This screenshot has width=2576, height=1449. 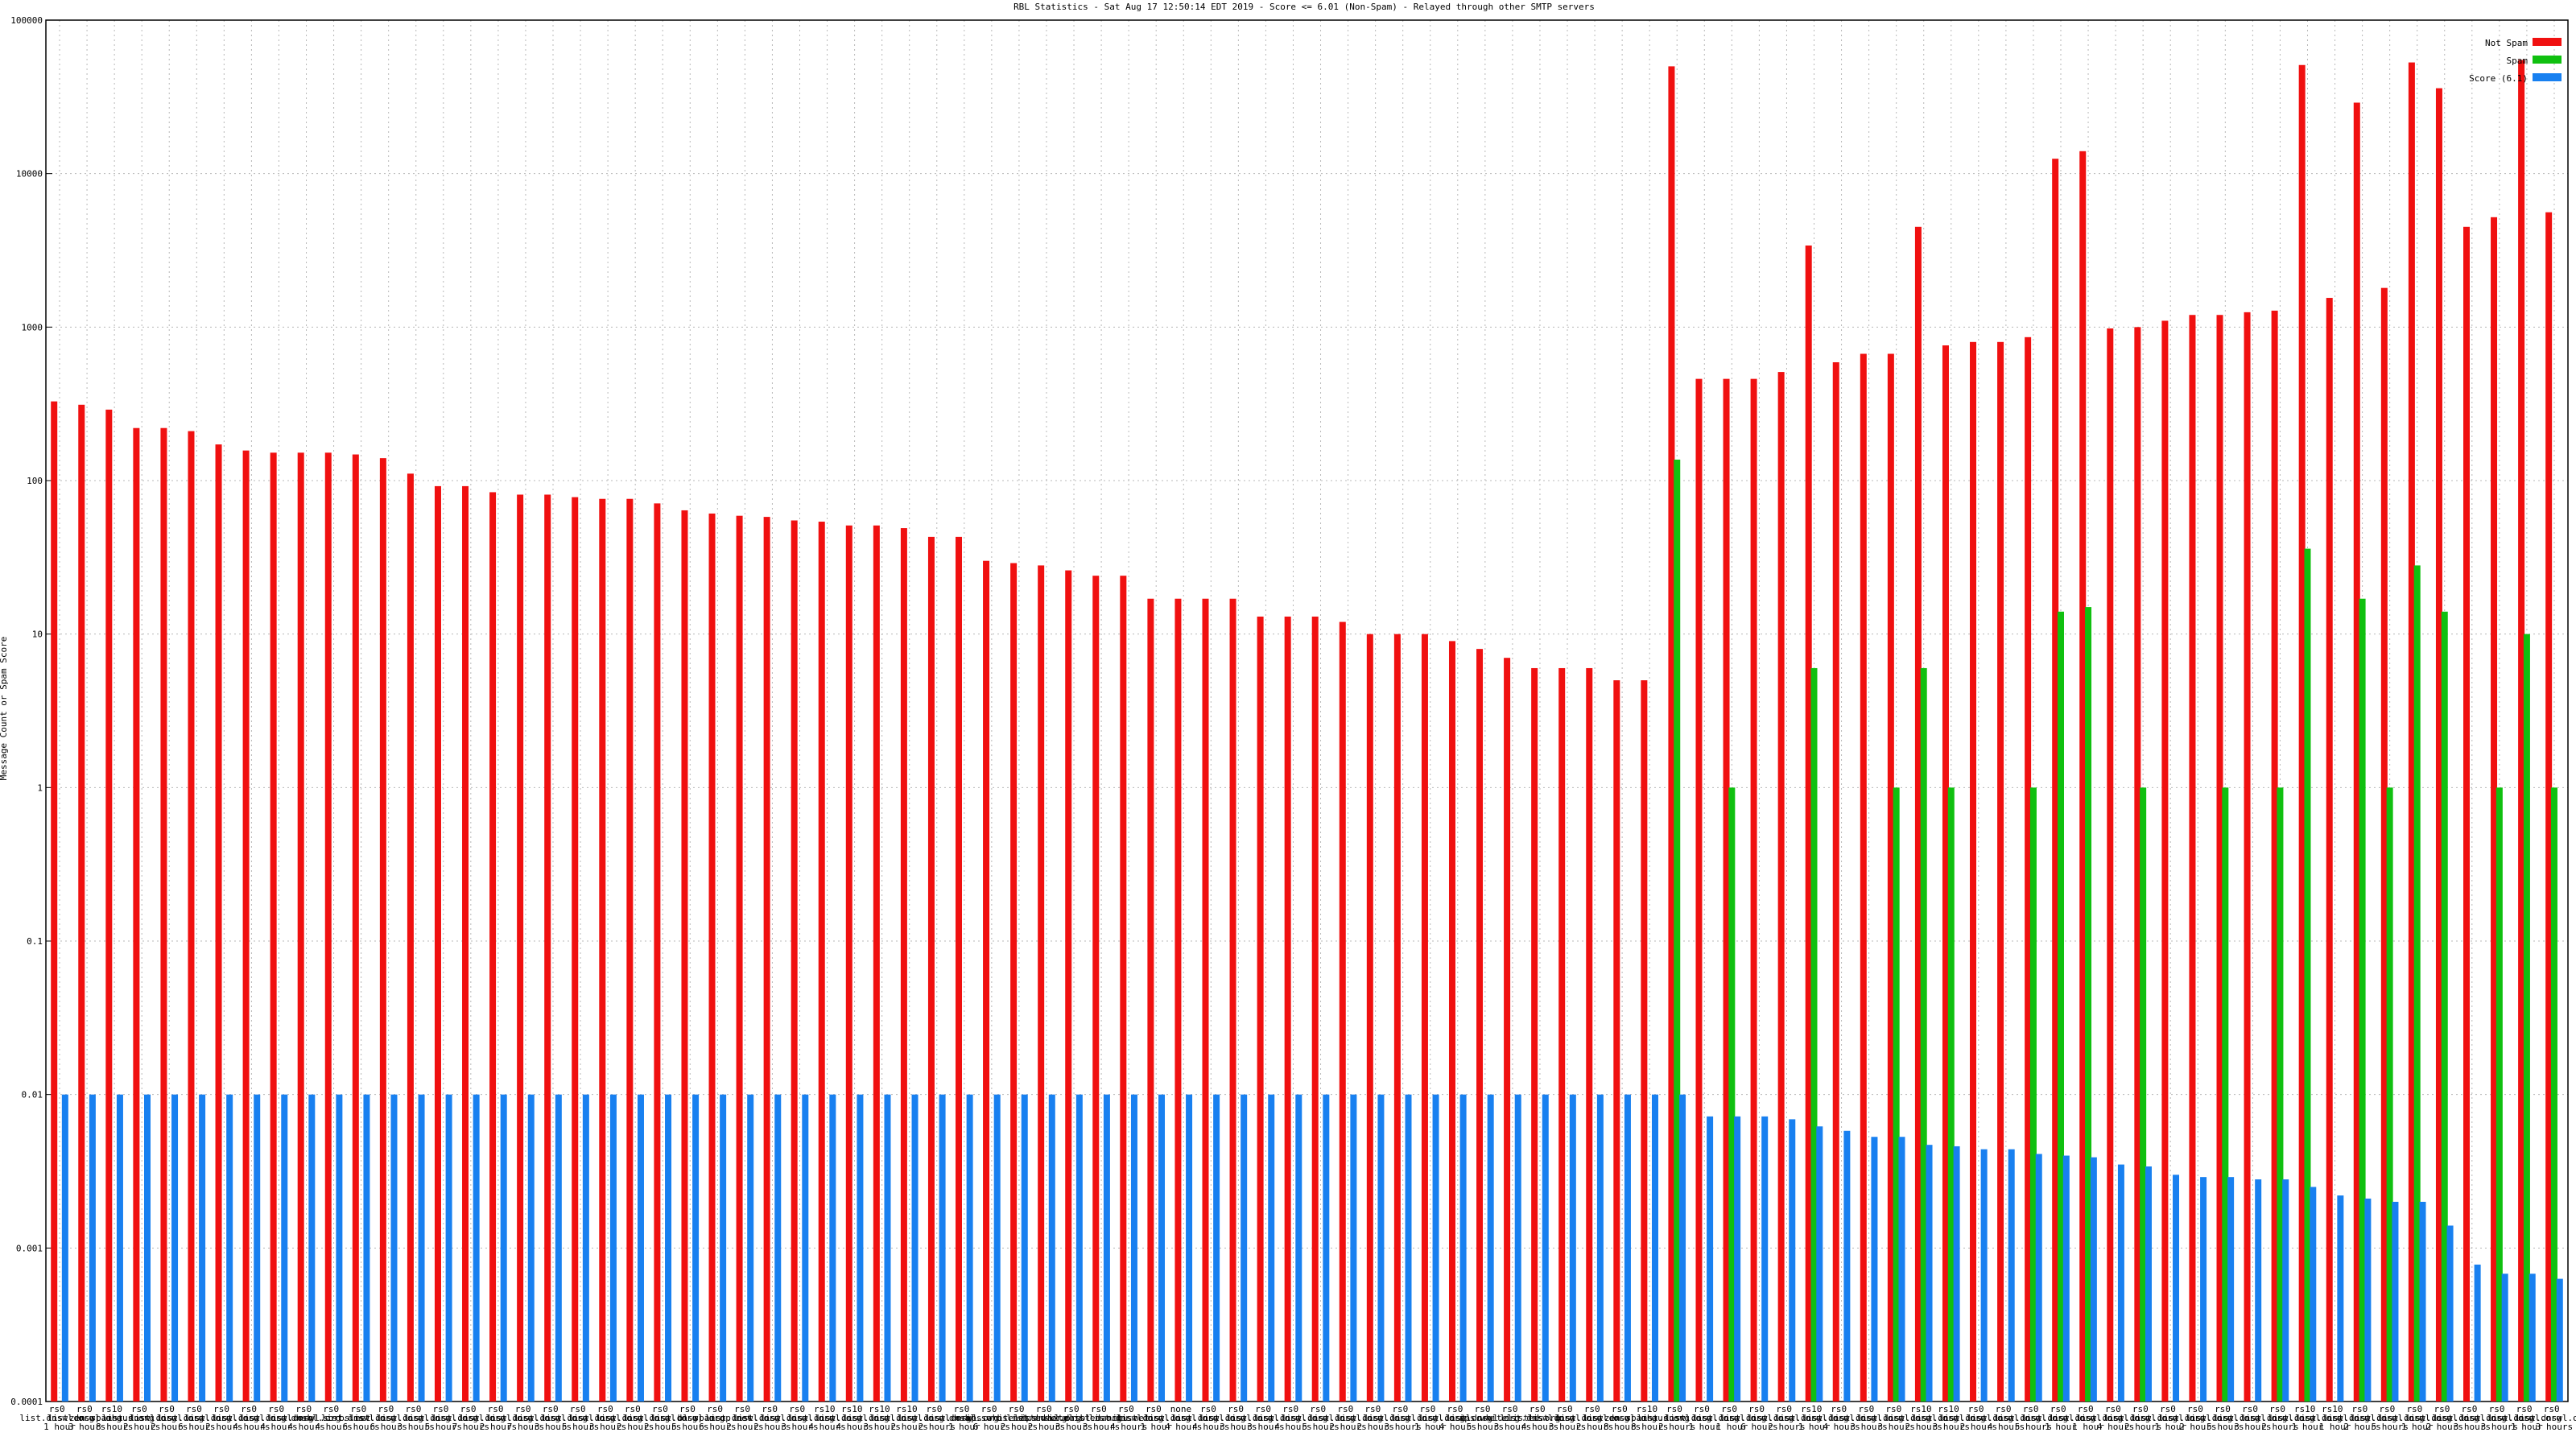 I want to click on x-tick-label: rs0 list.dnswl.org 5 hours, so click(x=2033, y=1418).